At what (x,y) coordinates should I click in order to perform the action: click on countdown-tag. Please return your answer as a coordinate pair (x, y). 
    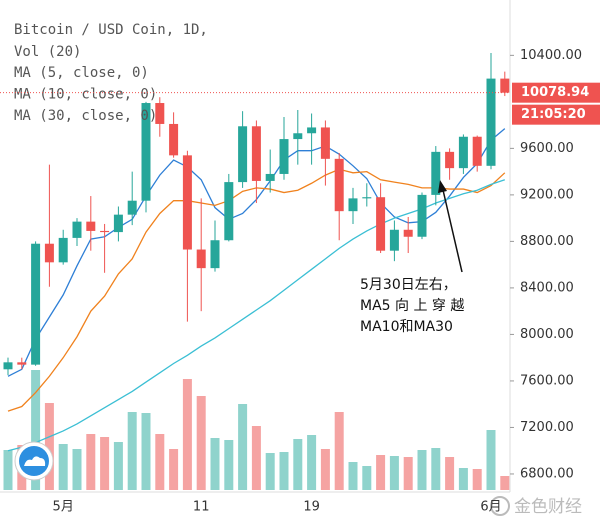
    Looking at the image, I should click on (556, 114).